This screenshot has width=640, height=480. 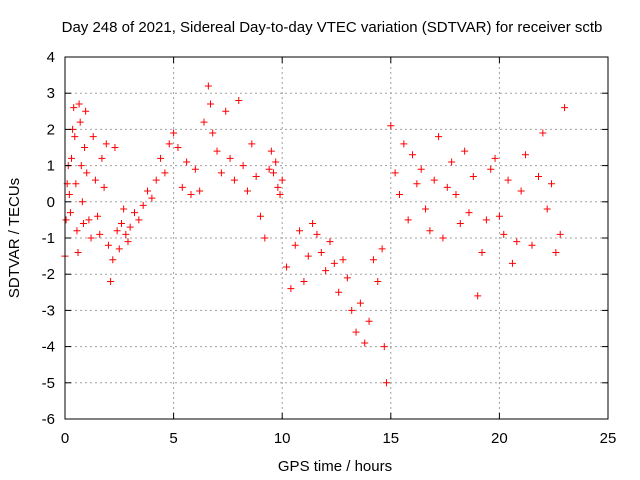 I want to click on x-tick-label: 15, so click(x=390, y=438).